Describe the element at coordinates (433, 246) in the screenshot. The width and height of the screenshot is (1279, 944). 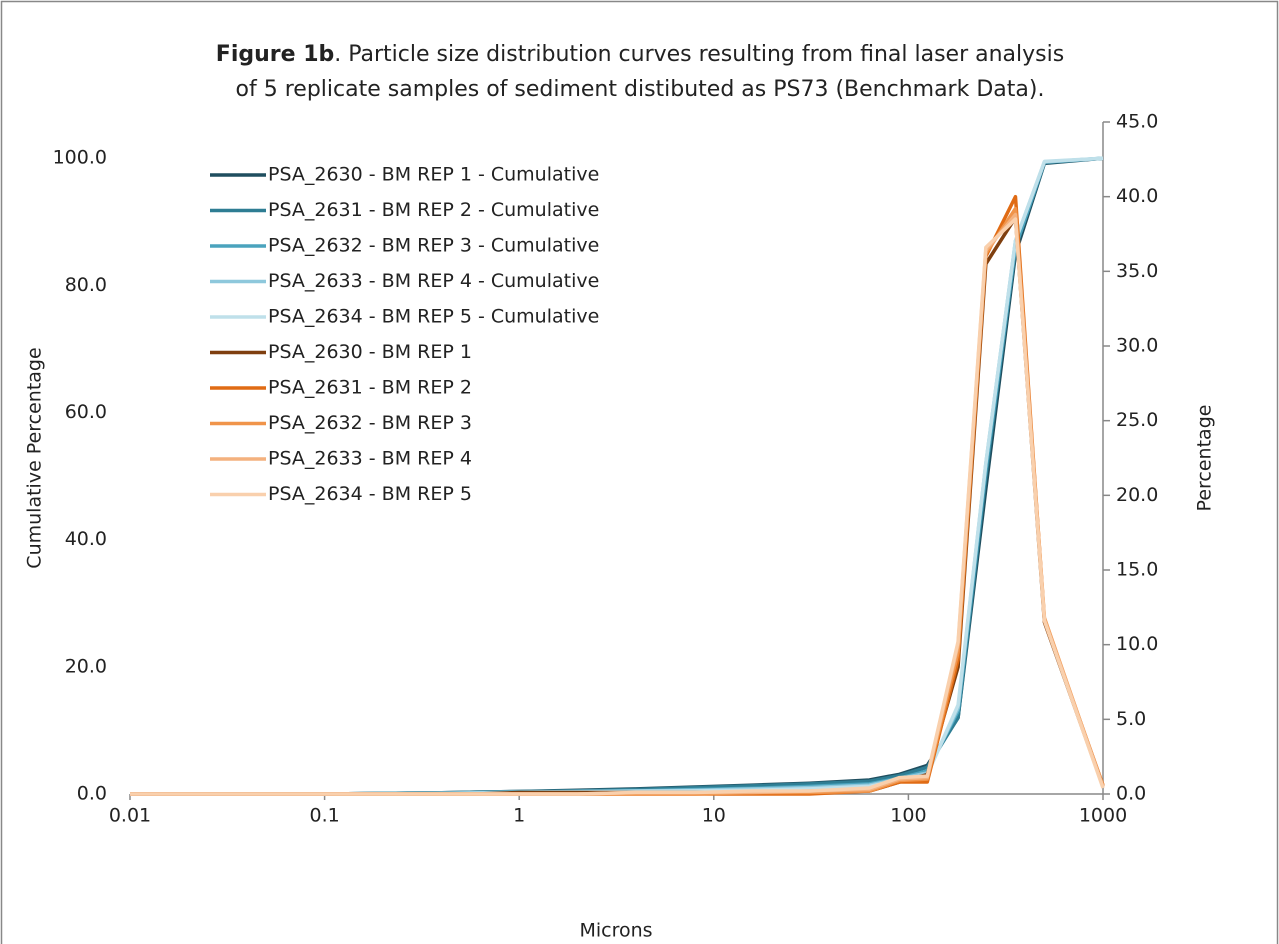
I see `legend-label: PSA_2632 - BM REP 3 - Cumulative` at that location.